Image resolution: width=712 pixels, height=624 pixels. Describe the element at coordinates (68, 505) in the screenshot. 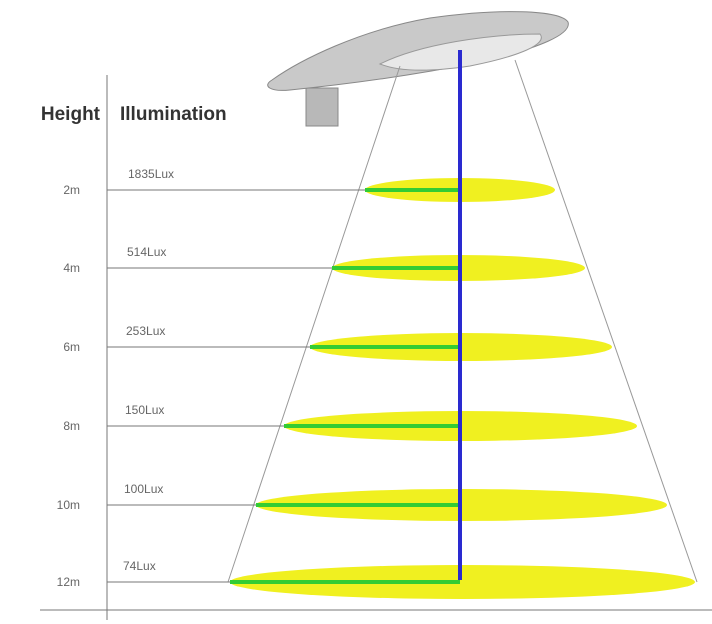

I see `height-label: 10m` at that location.